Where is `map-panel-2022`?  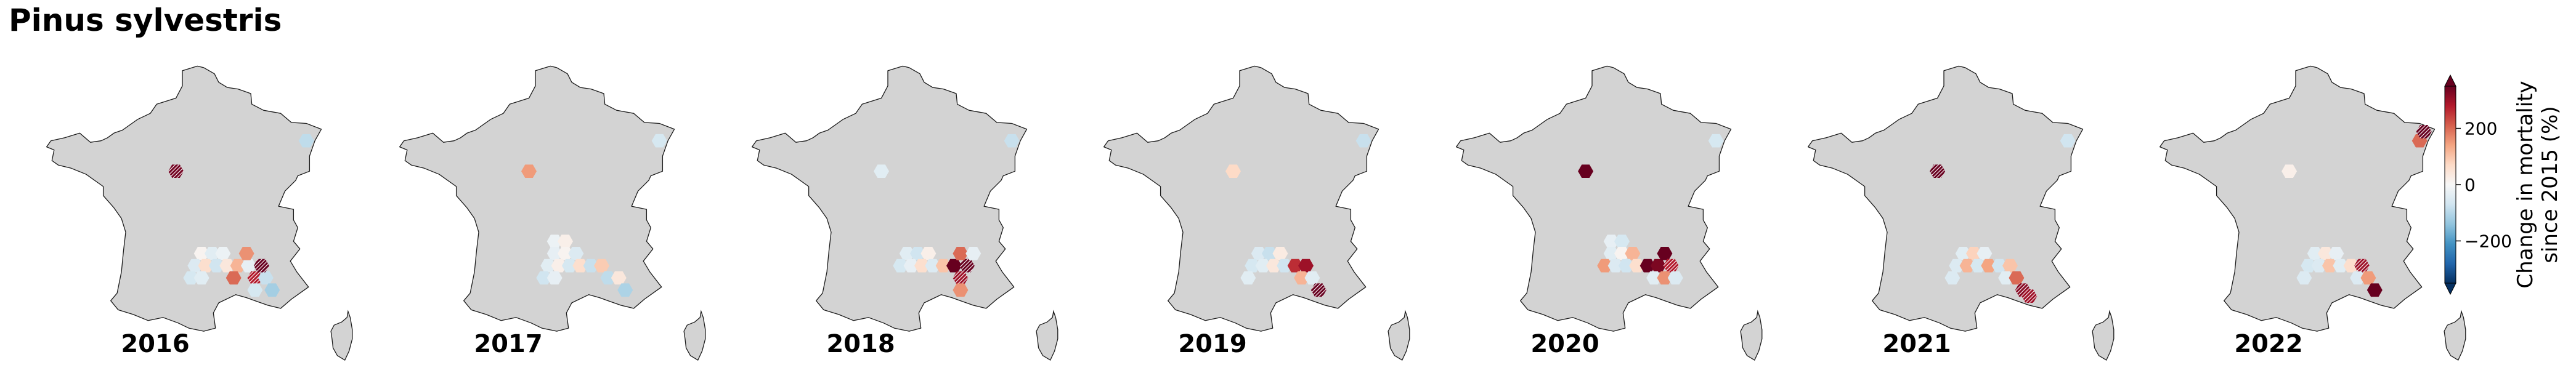 map-panel-2022 is located at coordinates (2312, 213).